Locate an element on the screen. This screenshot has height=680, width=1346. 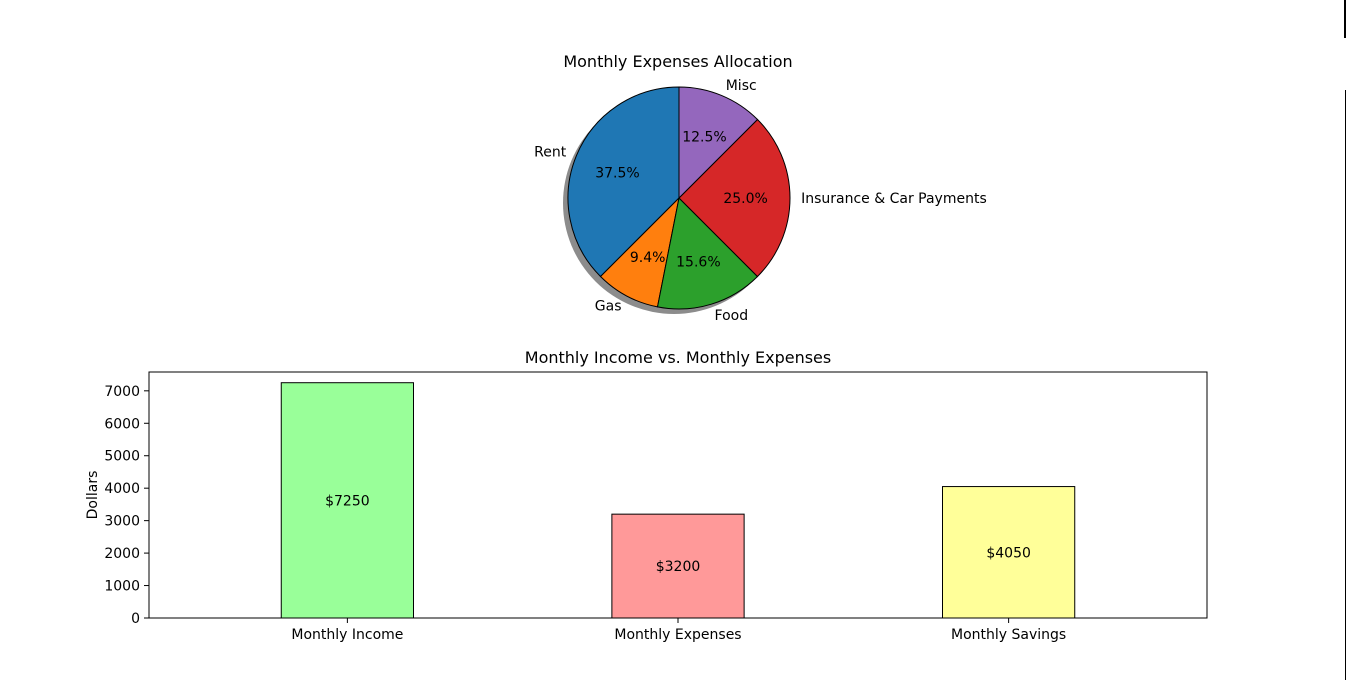
y-tick-label-0: 0 is located at coordinates (135, 619).